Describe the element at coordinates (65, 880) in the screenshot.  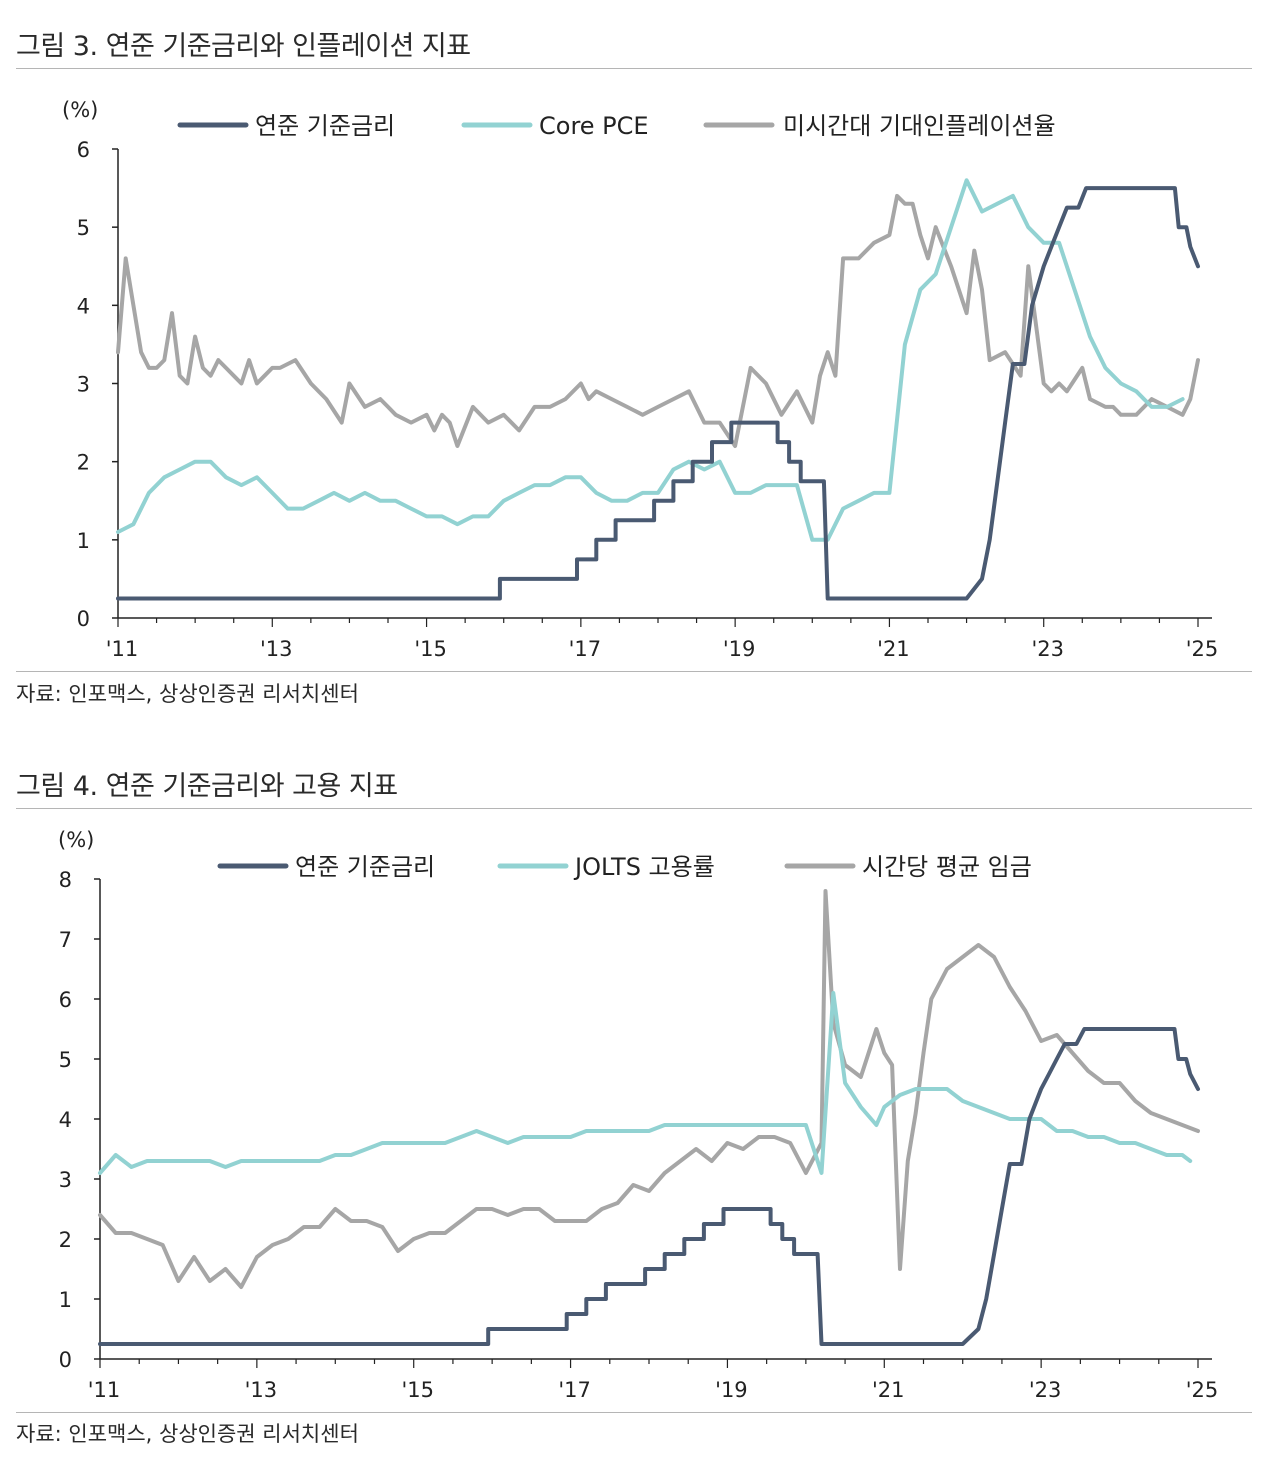
I see `y-tick-label: 8` at that location.